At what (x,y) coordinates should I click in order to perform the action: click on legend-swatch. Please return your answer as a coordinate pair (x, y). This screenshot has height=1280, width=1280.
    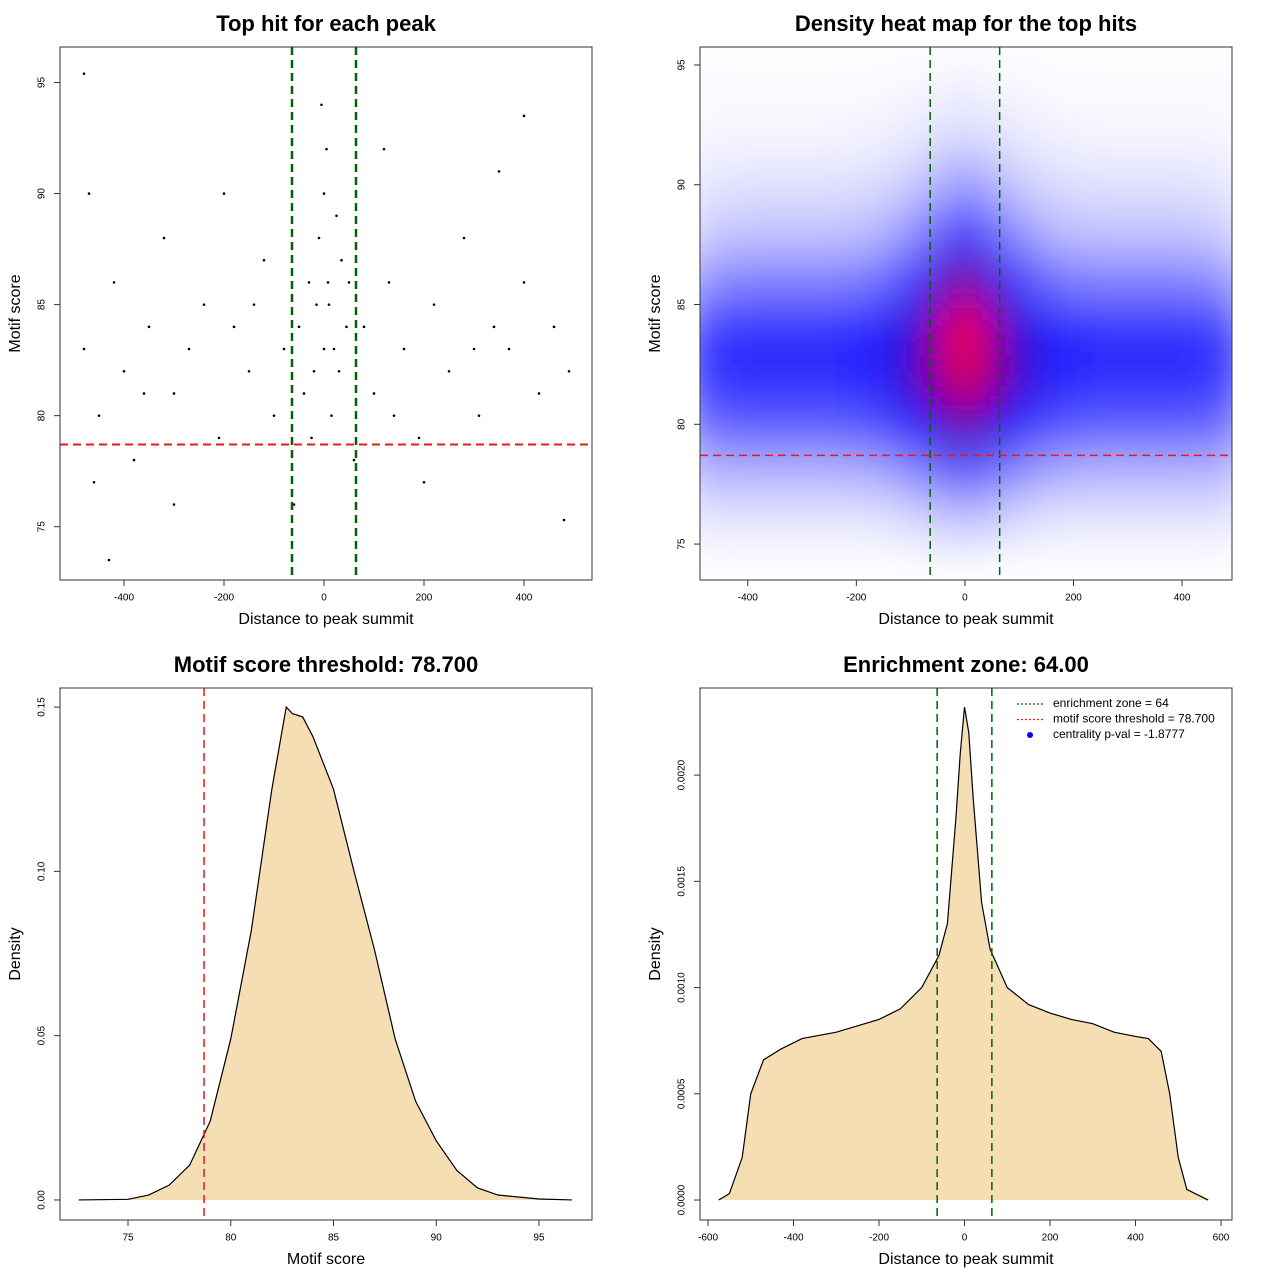
    Looking at the image, I should click on (1030, 735).